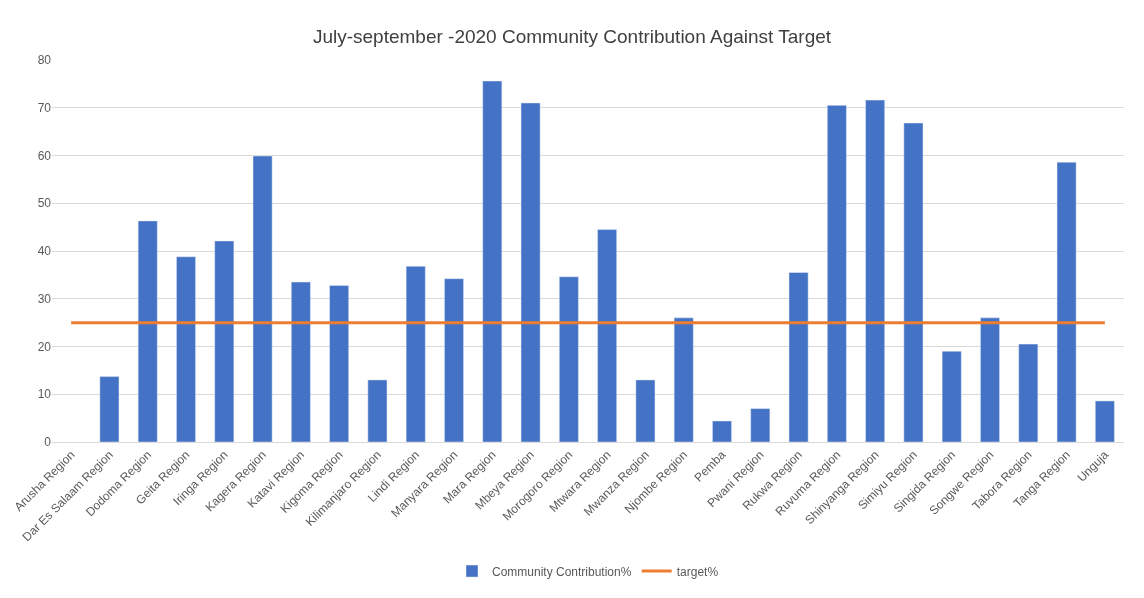 The height and width of the screenshot is (598, 1144). I want to click on y-tick-label: 70, so click(44, 107).